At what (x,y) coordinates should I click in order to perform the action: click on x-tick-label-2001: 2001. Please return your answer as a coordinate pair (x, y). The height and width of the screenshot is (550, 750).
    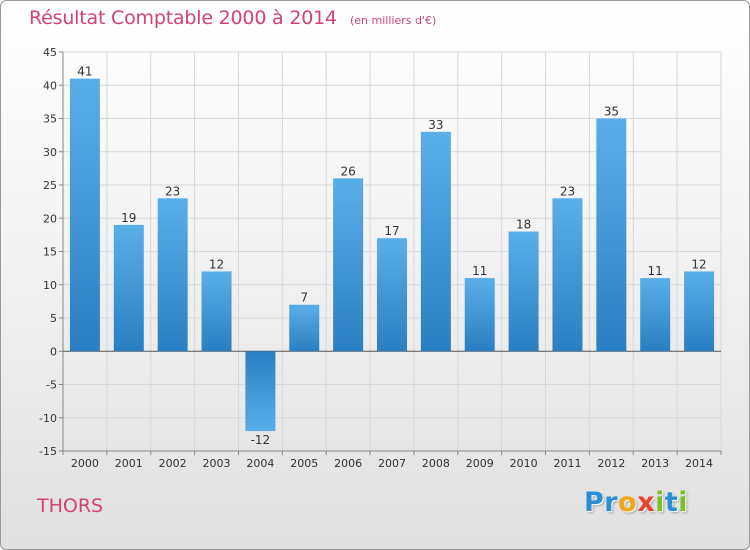
    Looking at the image, I should click on (129, 463).